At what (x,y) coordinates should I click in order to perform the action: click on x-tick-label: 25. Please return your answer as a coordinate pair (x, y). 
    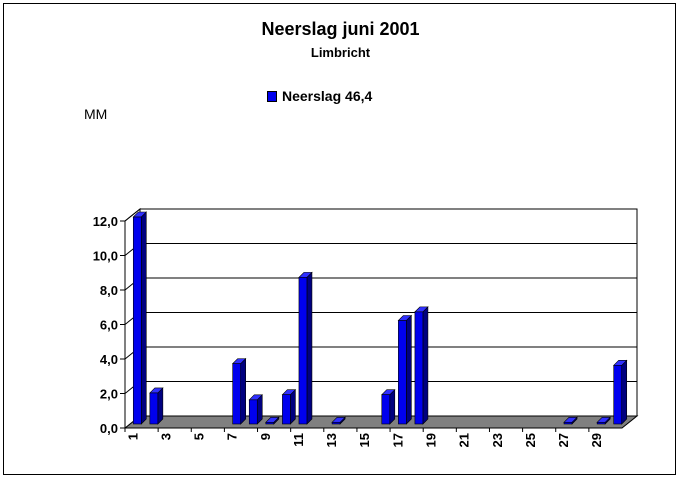
    Looking at the image, I should click on (530, 440).